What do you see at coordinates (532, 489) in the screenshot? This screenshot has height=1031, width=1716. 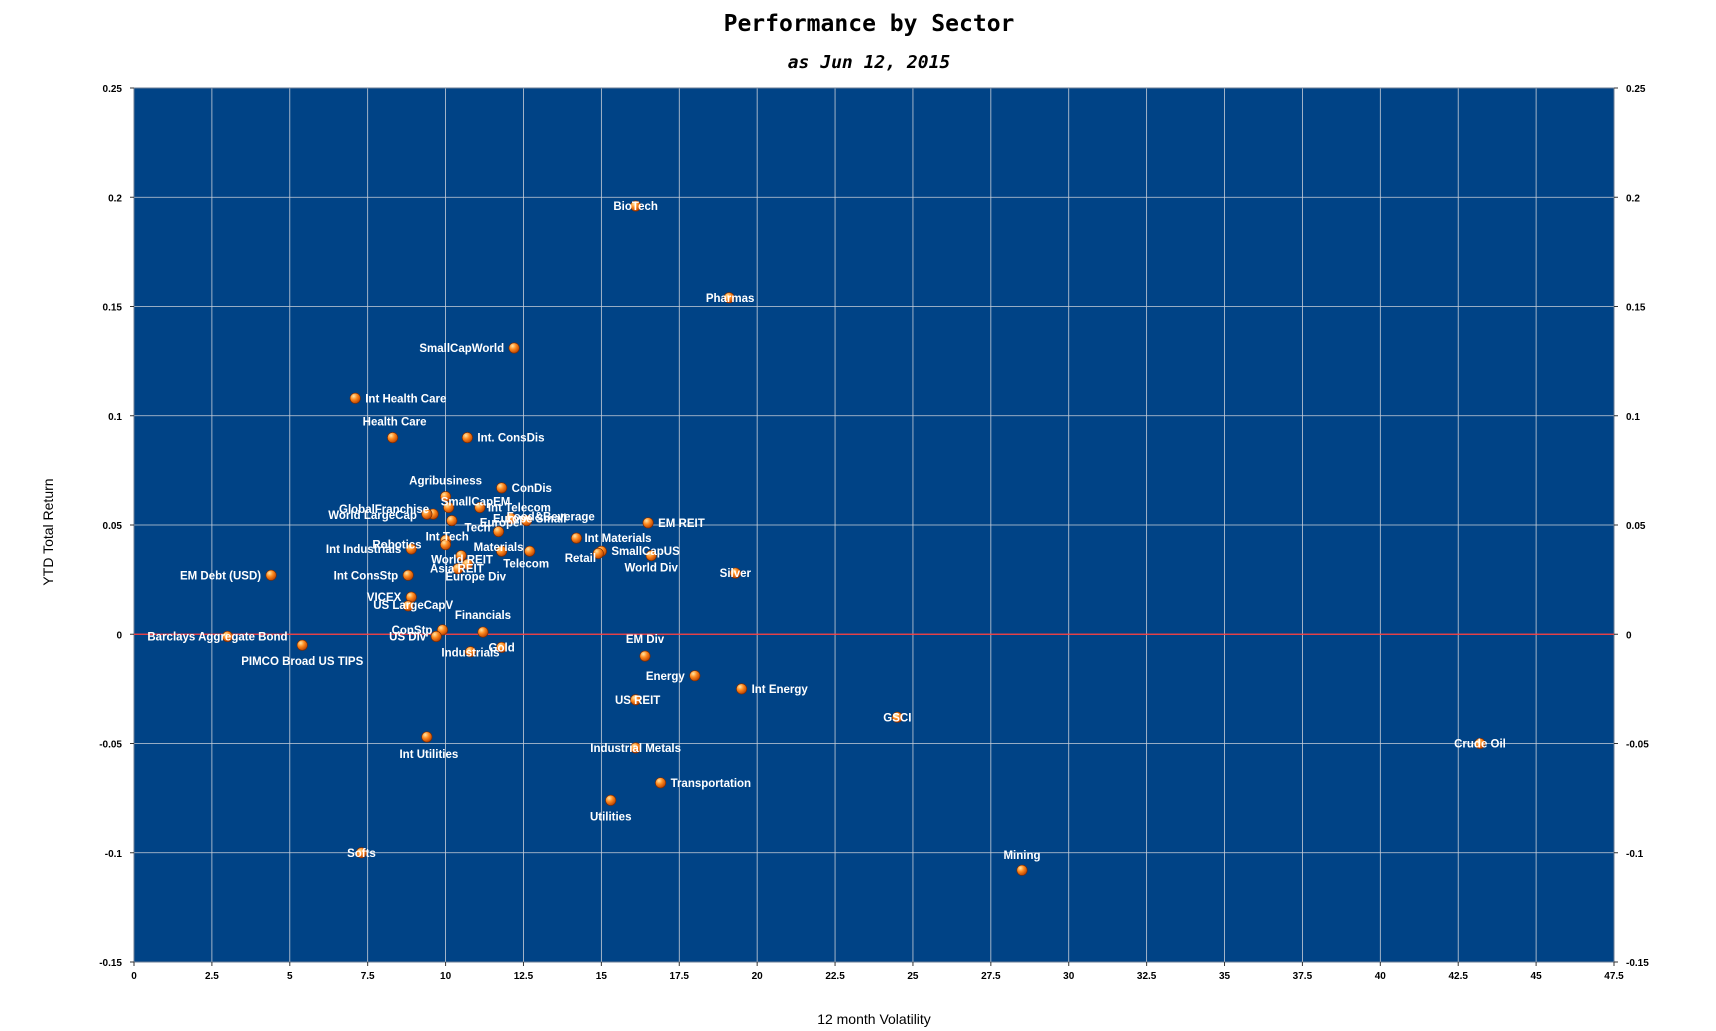 I see `data-point-label: ConDis` at bounding box center [532, 489].